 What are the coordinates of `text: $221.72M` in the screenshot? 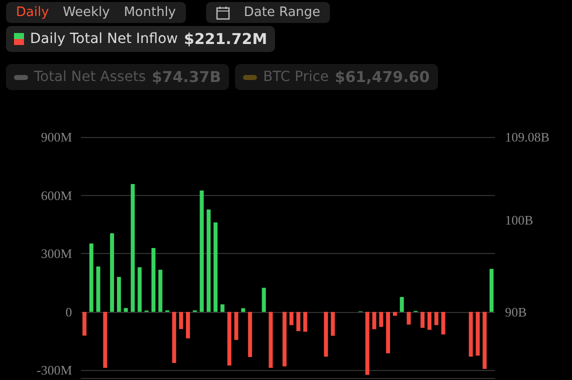 It's located at (226, 39).